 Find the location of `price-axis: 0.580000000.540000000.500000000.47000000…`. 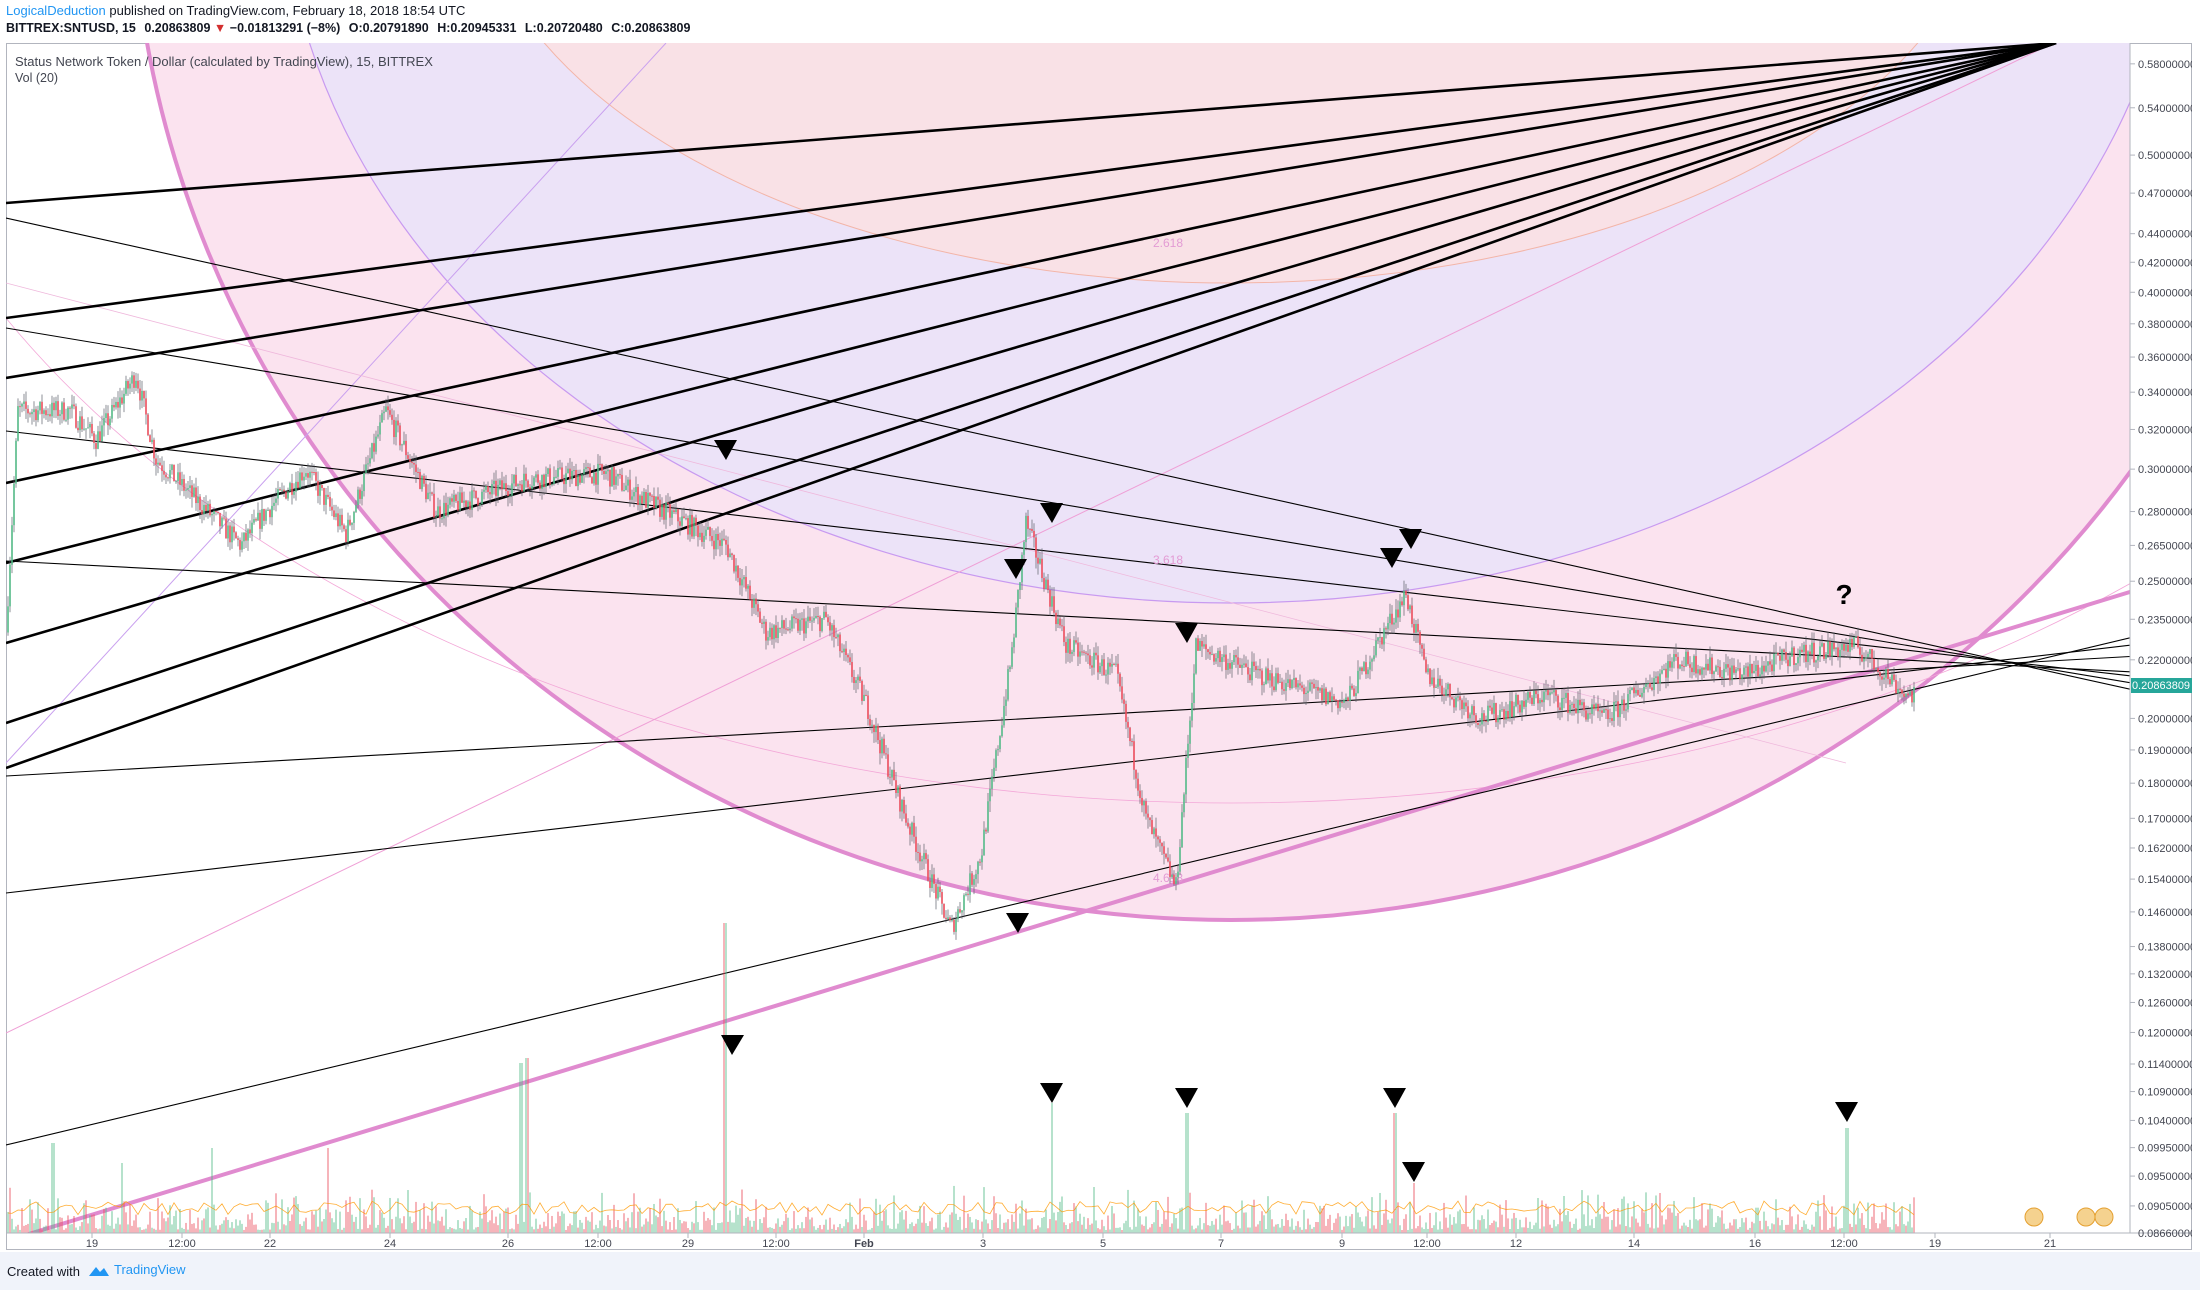

price-axis: 0.580000000.540000000.500000000.47000000… is located at coordinates (2161, 649).